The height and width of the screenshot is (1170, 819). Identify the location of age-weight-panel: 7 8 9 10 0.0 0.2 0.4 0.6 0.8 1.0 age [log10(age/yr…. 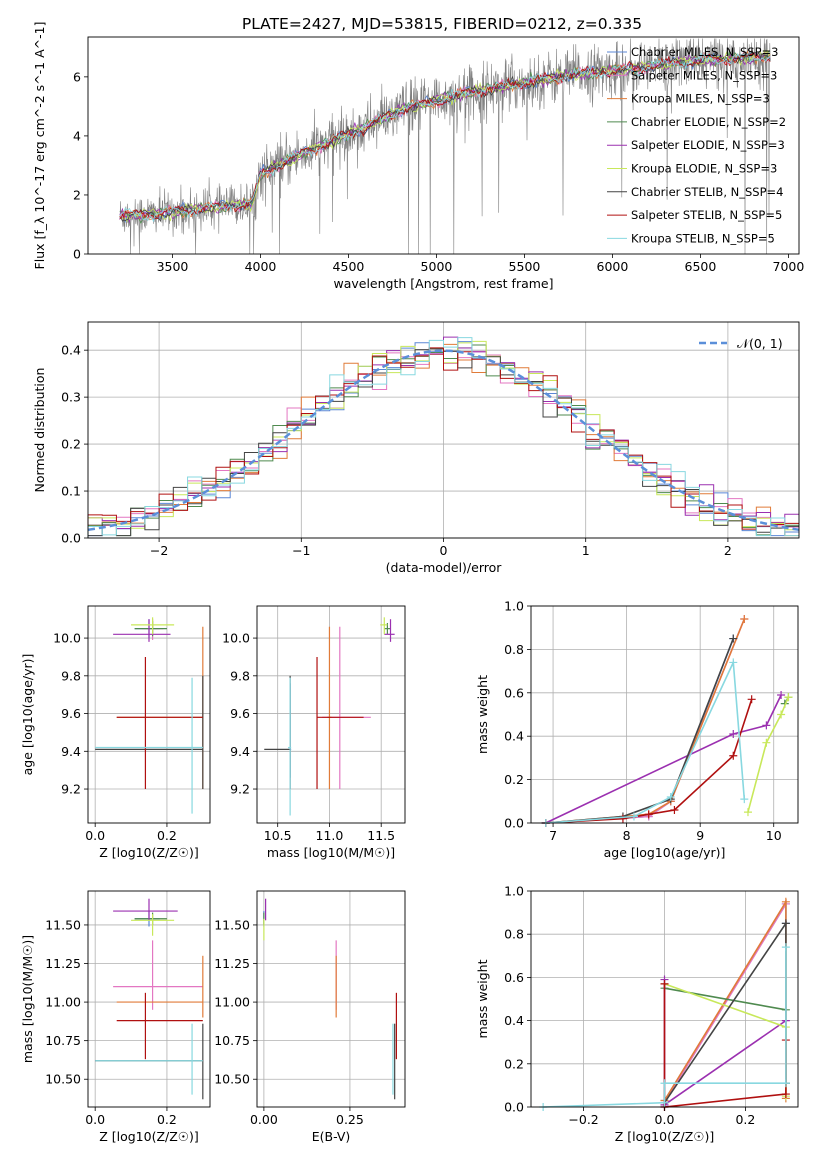
(637, 729).